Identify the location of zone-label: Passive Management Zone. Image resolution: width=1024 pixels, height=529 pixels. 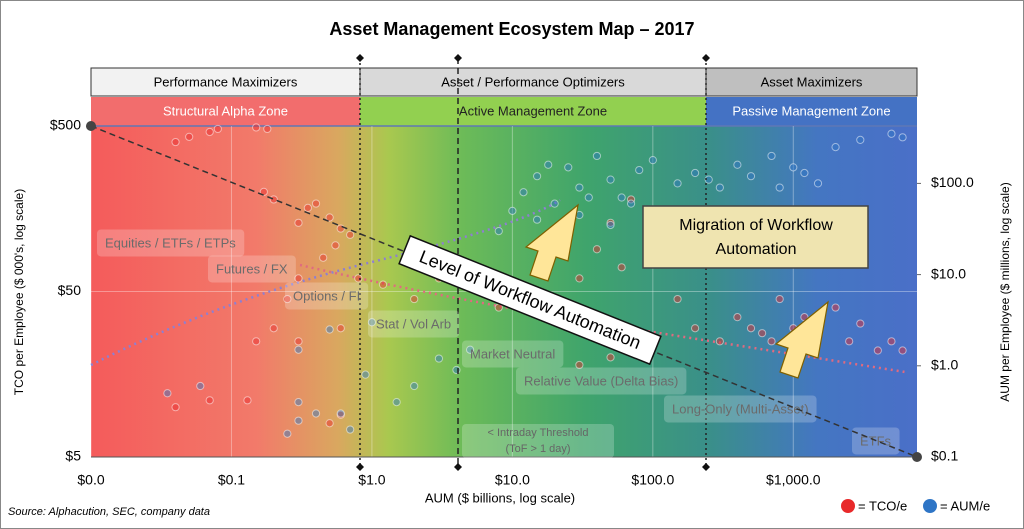
(811, 110).